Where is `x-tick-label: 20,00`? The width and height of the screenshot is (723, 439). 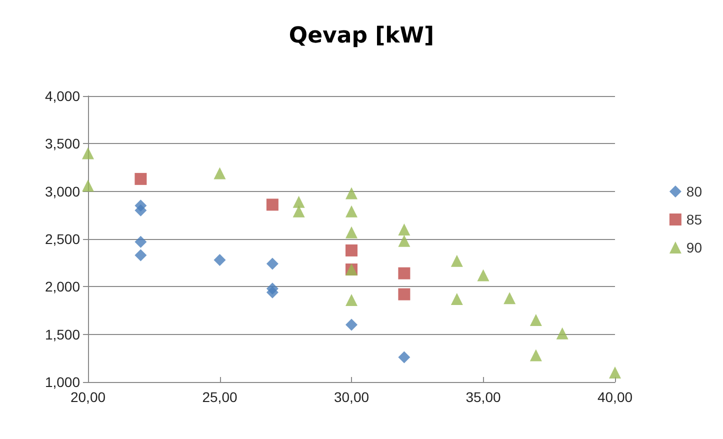
x-tick-label: 20,00 is located at coordinates (88, 397).